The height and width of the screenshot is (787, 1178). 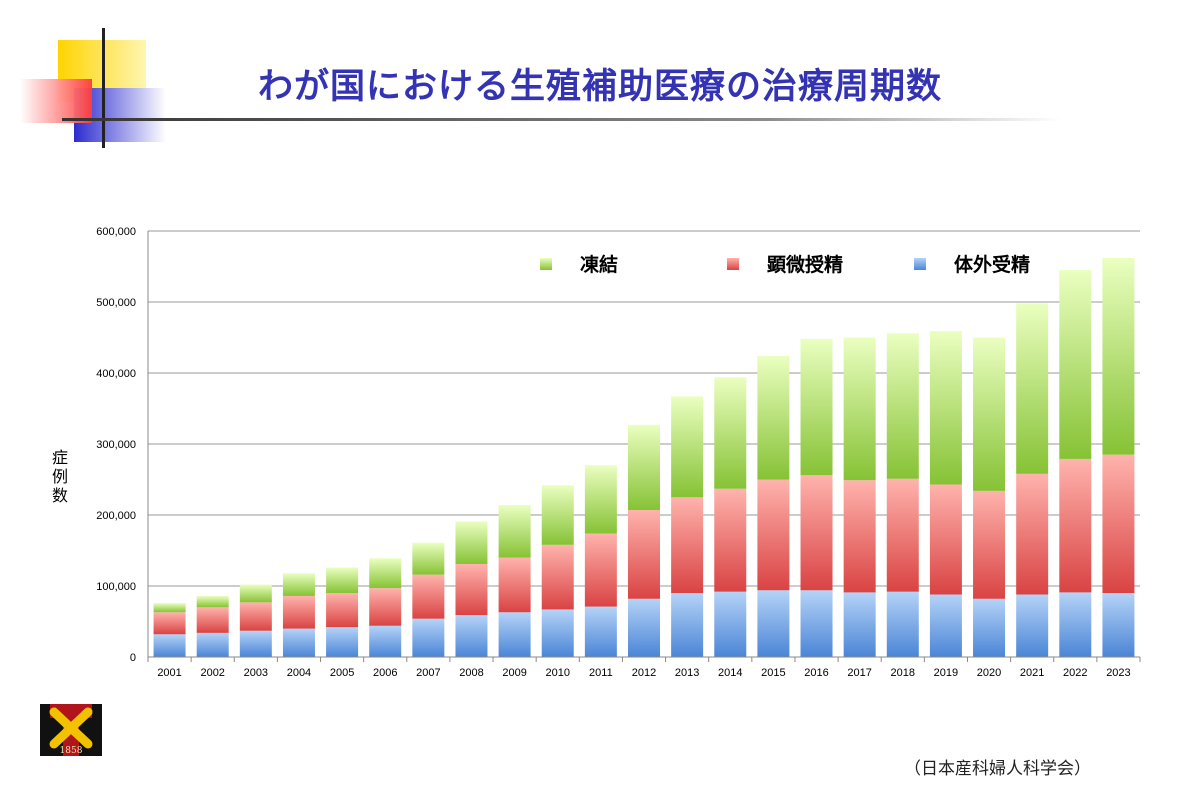 What do you see at coordinates (557, 673) in the screenshot?
I see `x-tick-label: 2010` at bounding box center [557, 673].